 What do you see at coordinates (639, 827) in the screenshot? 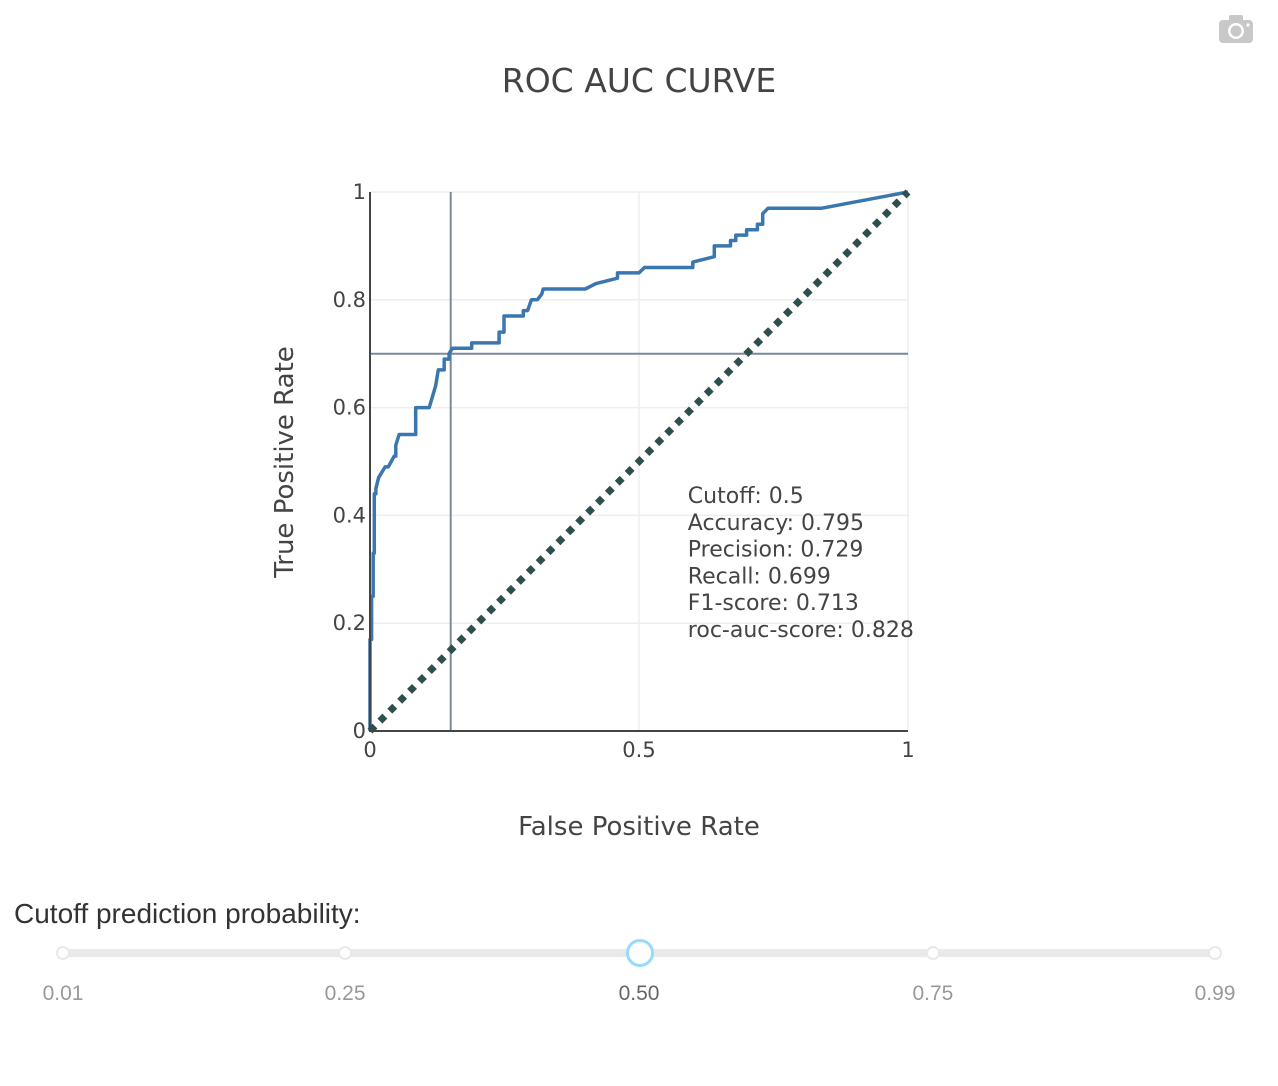
I see `x-axis-title: False Positive Rate` at bounding box center [639, 827].